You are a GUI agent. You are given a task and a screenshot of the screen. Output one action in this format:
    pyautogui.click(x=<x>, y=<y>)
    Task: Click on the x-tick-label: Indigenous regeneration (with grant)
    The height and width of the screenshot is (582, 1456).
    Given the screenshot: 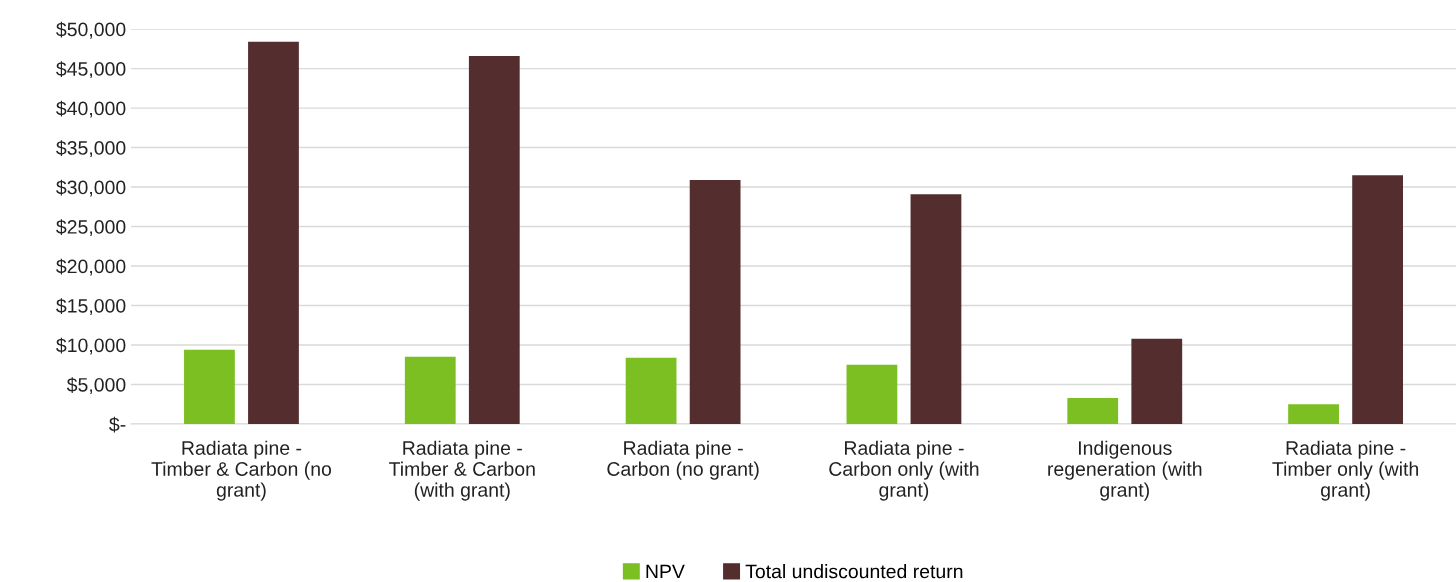 What is the action you would take?
    pyautogui.click(x=1125, y=470)
    